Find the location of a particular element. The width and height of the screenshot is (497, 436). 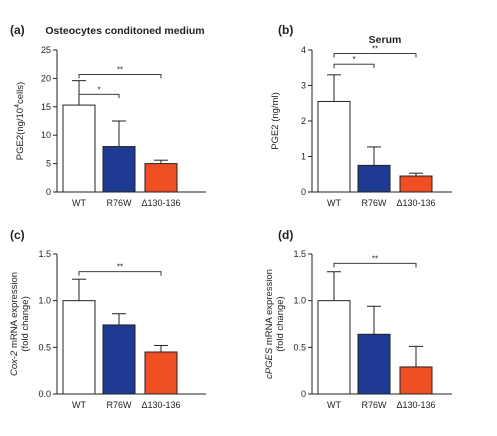

panel-b-bar-wt is located at coordinates (334, 146).